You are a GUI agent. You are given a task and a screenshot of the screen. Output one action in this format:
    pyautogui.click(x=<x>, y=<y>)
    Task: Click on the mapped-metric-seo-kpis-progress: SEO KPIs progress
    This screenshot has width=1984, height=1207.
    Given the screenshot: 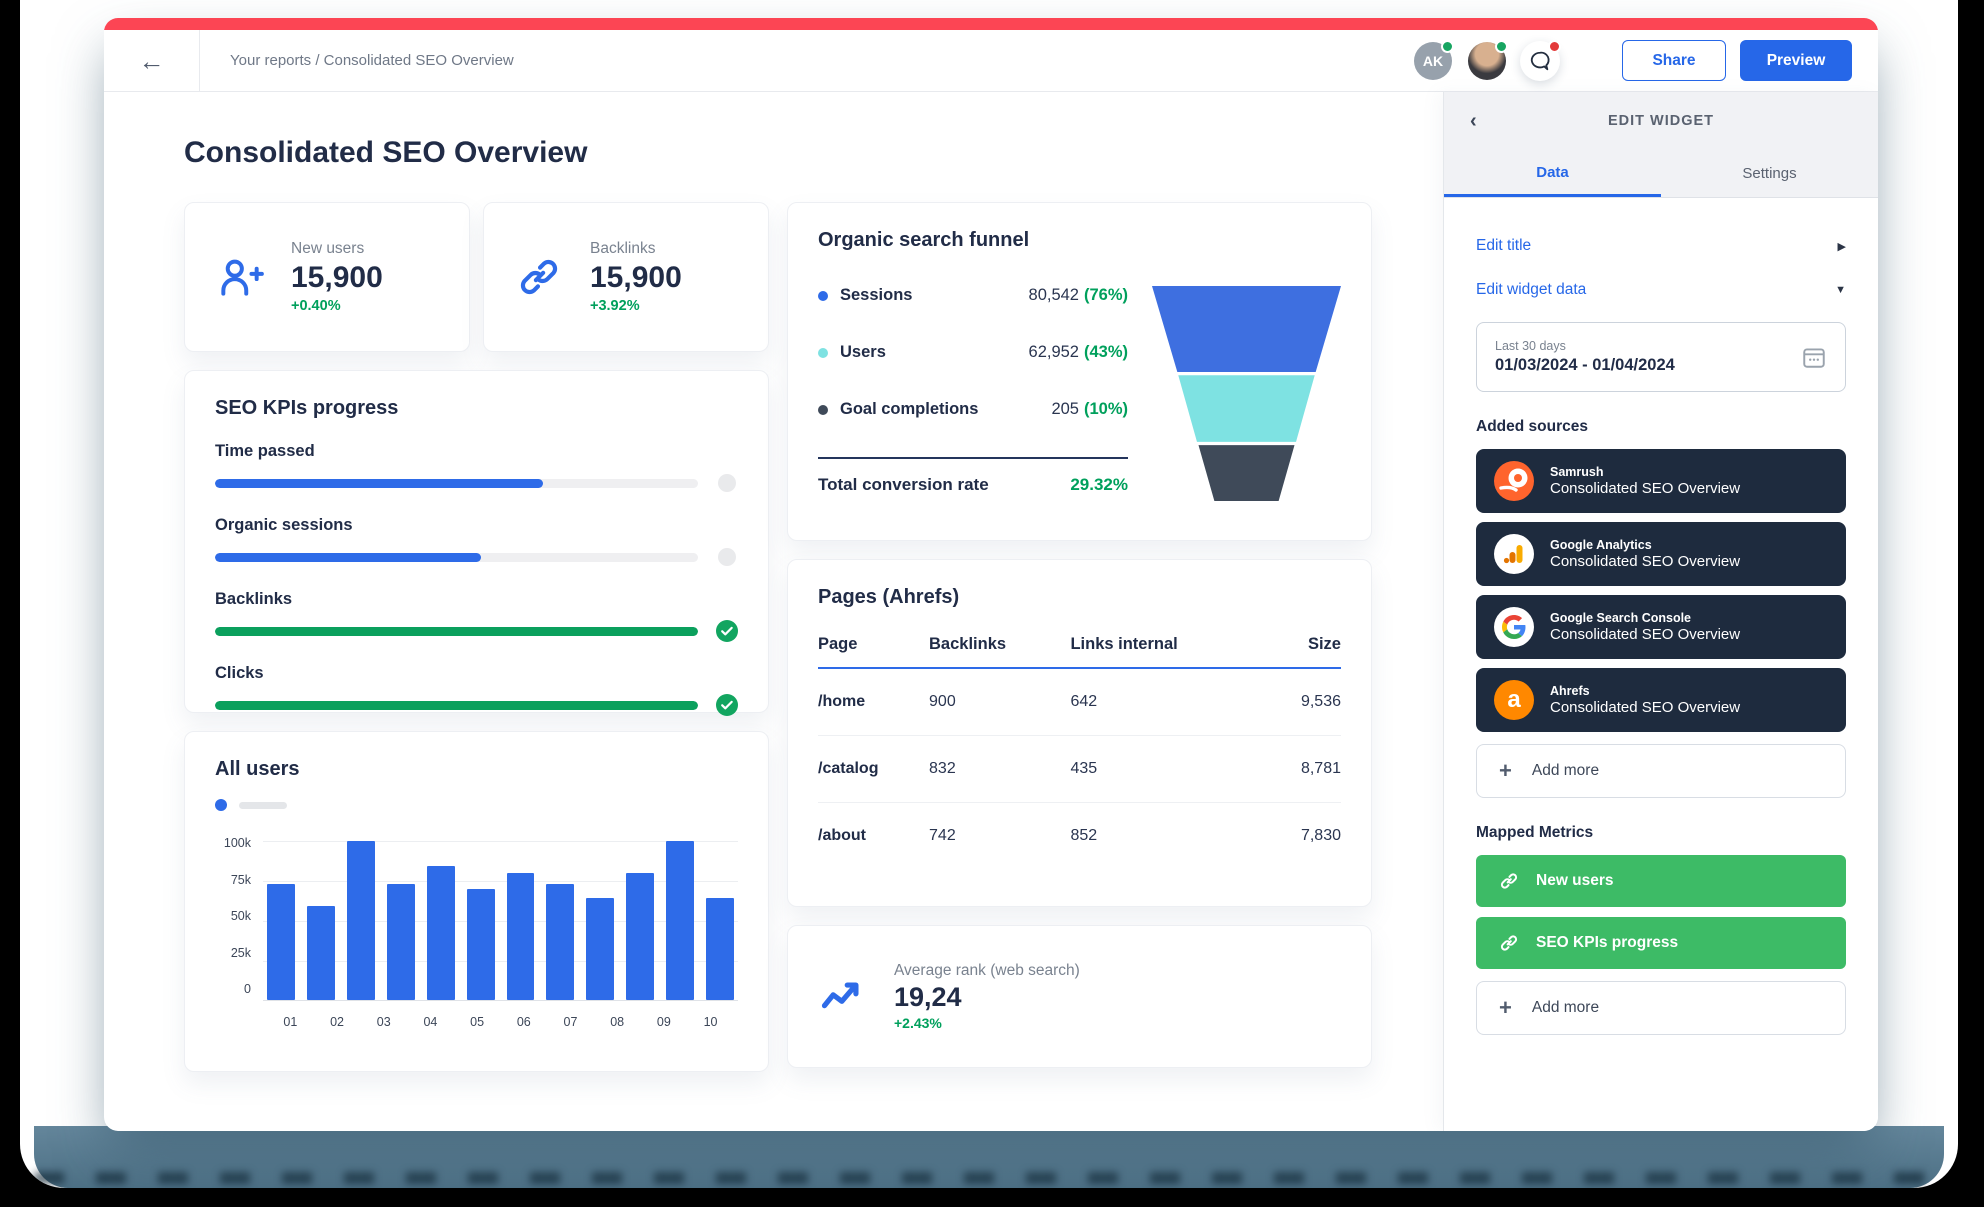 What is the action you would take?
    pyautogui.click(x=1661, y=943)
    